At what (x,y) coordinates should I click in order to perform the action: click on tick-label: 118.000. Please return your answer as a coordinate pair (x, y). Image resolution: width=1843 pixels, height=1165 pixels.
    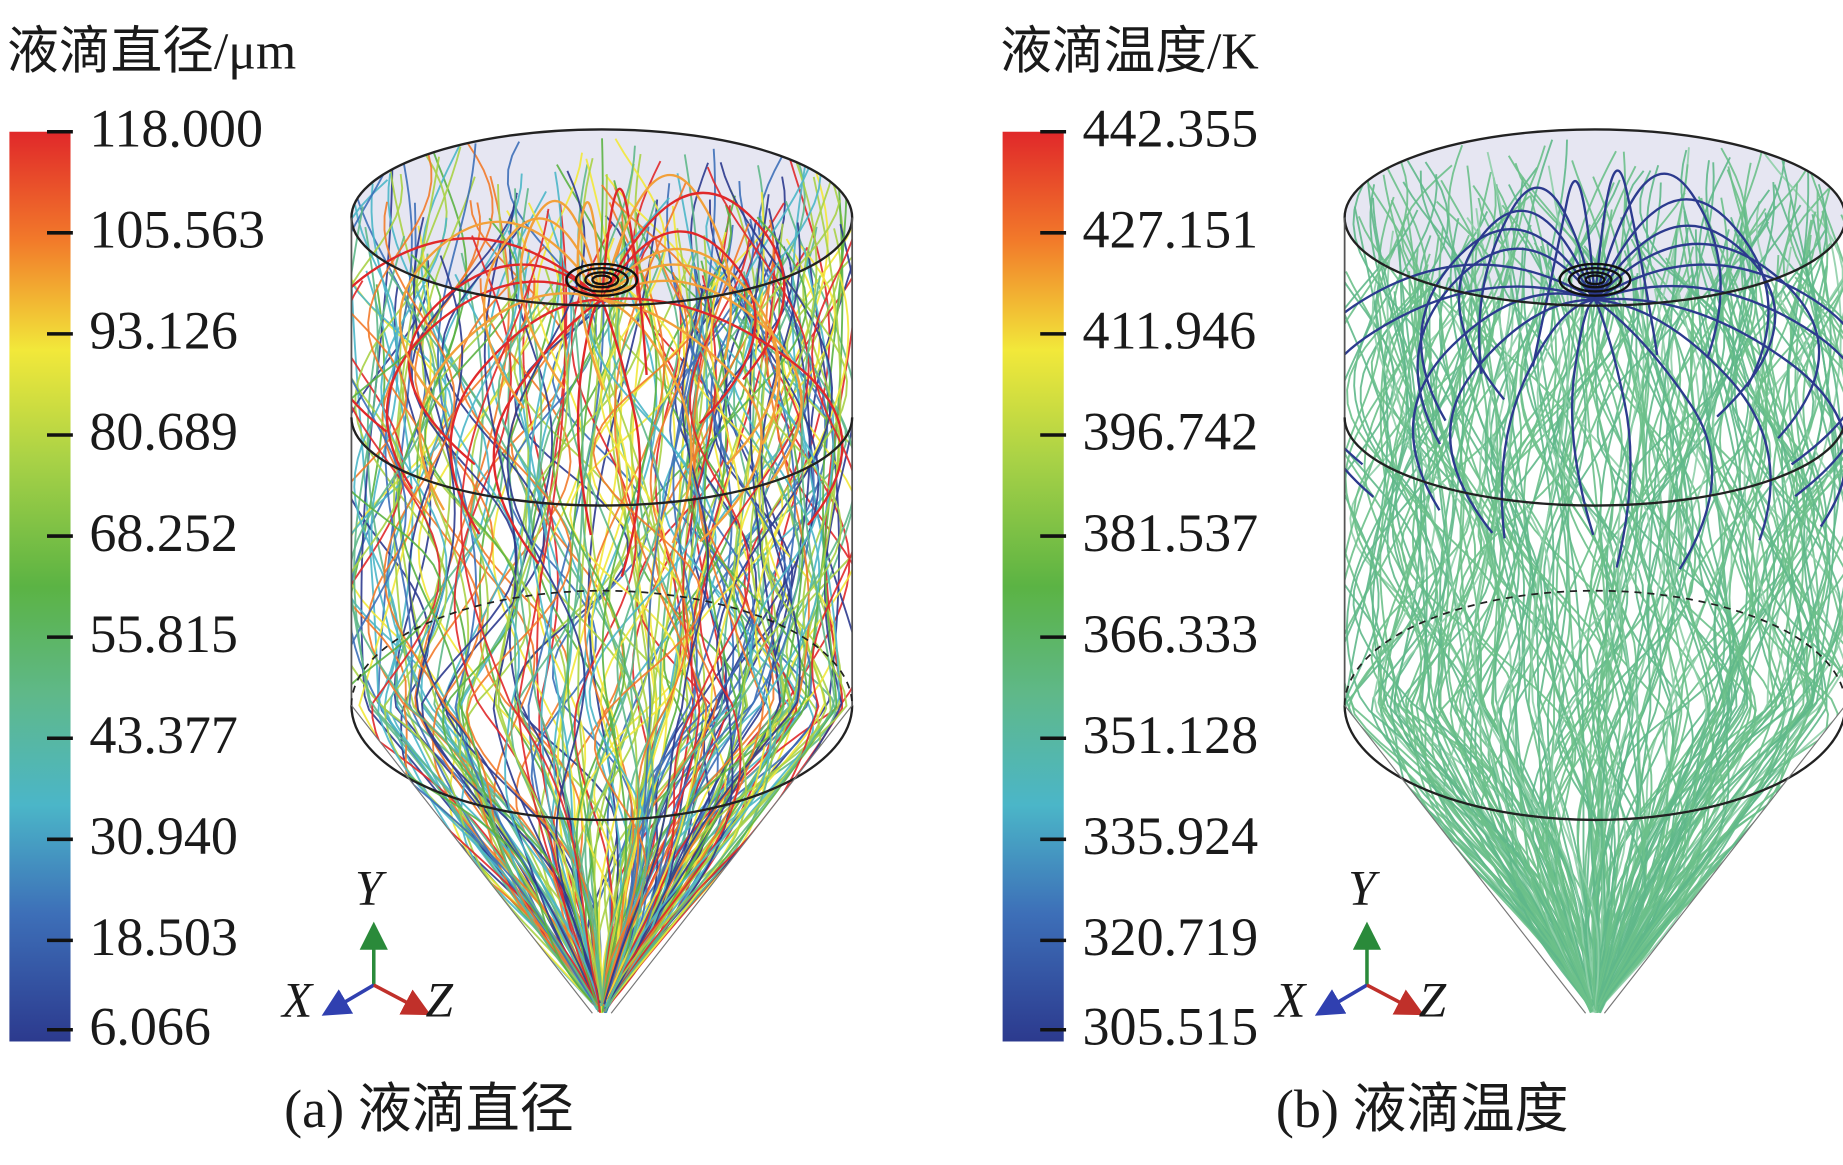
    Looking at the image, I should click on (176, 128).